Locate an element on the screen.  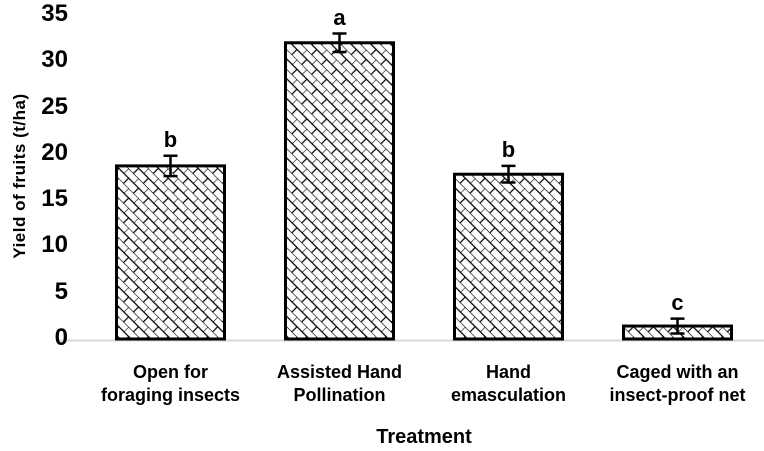
y-tick-label-0: 0 is located at coordinates (61, 338).